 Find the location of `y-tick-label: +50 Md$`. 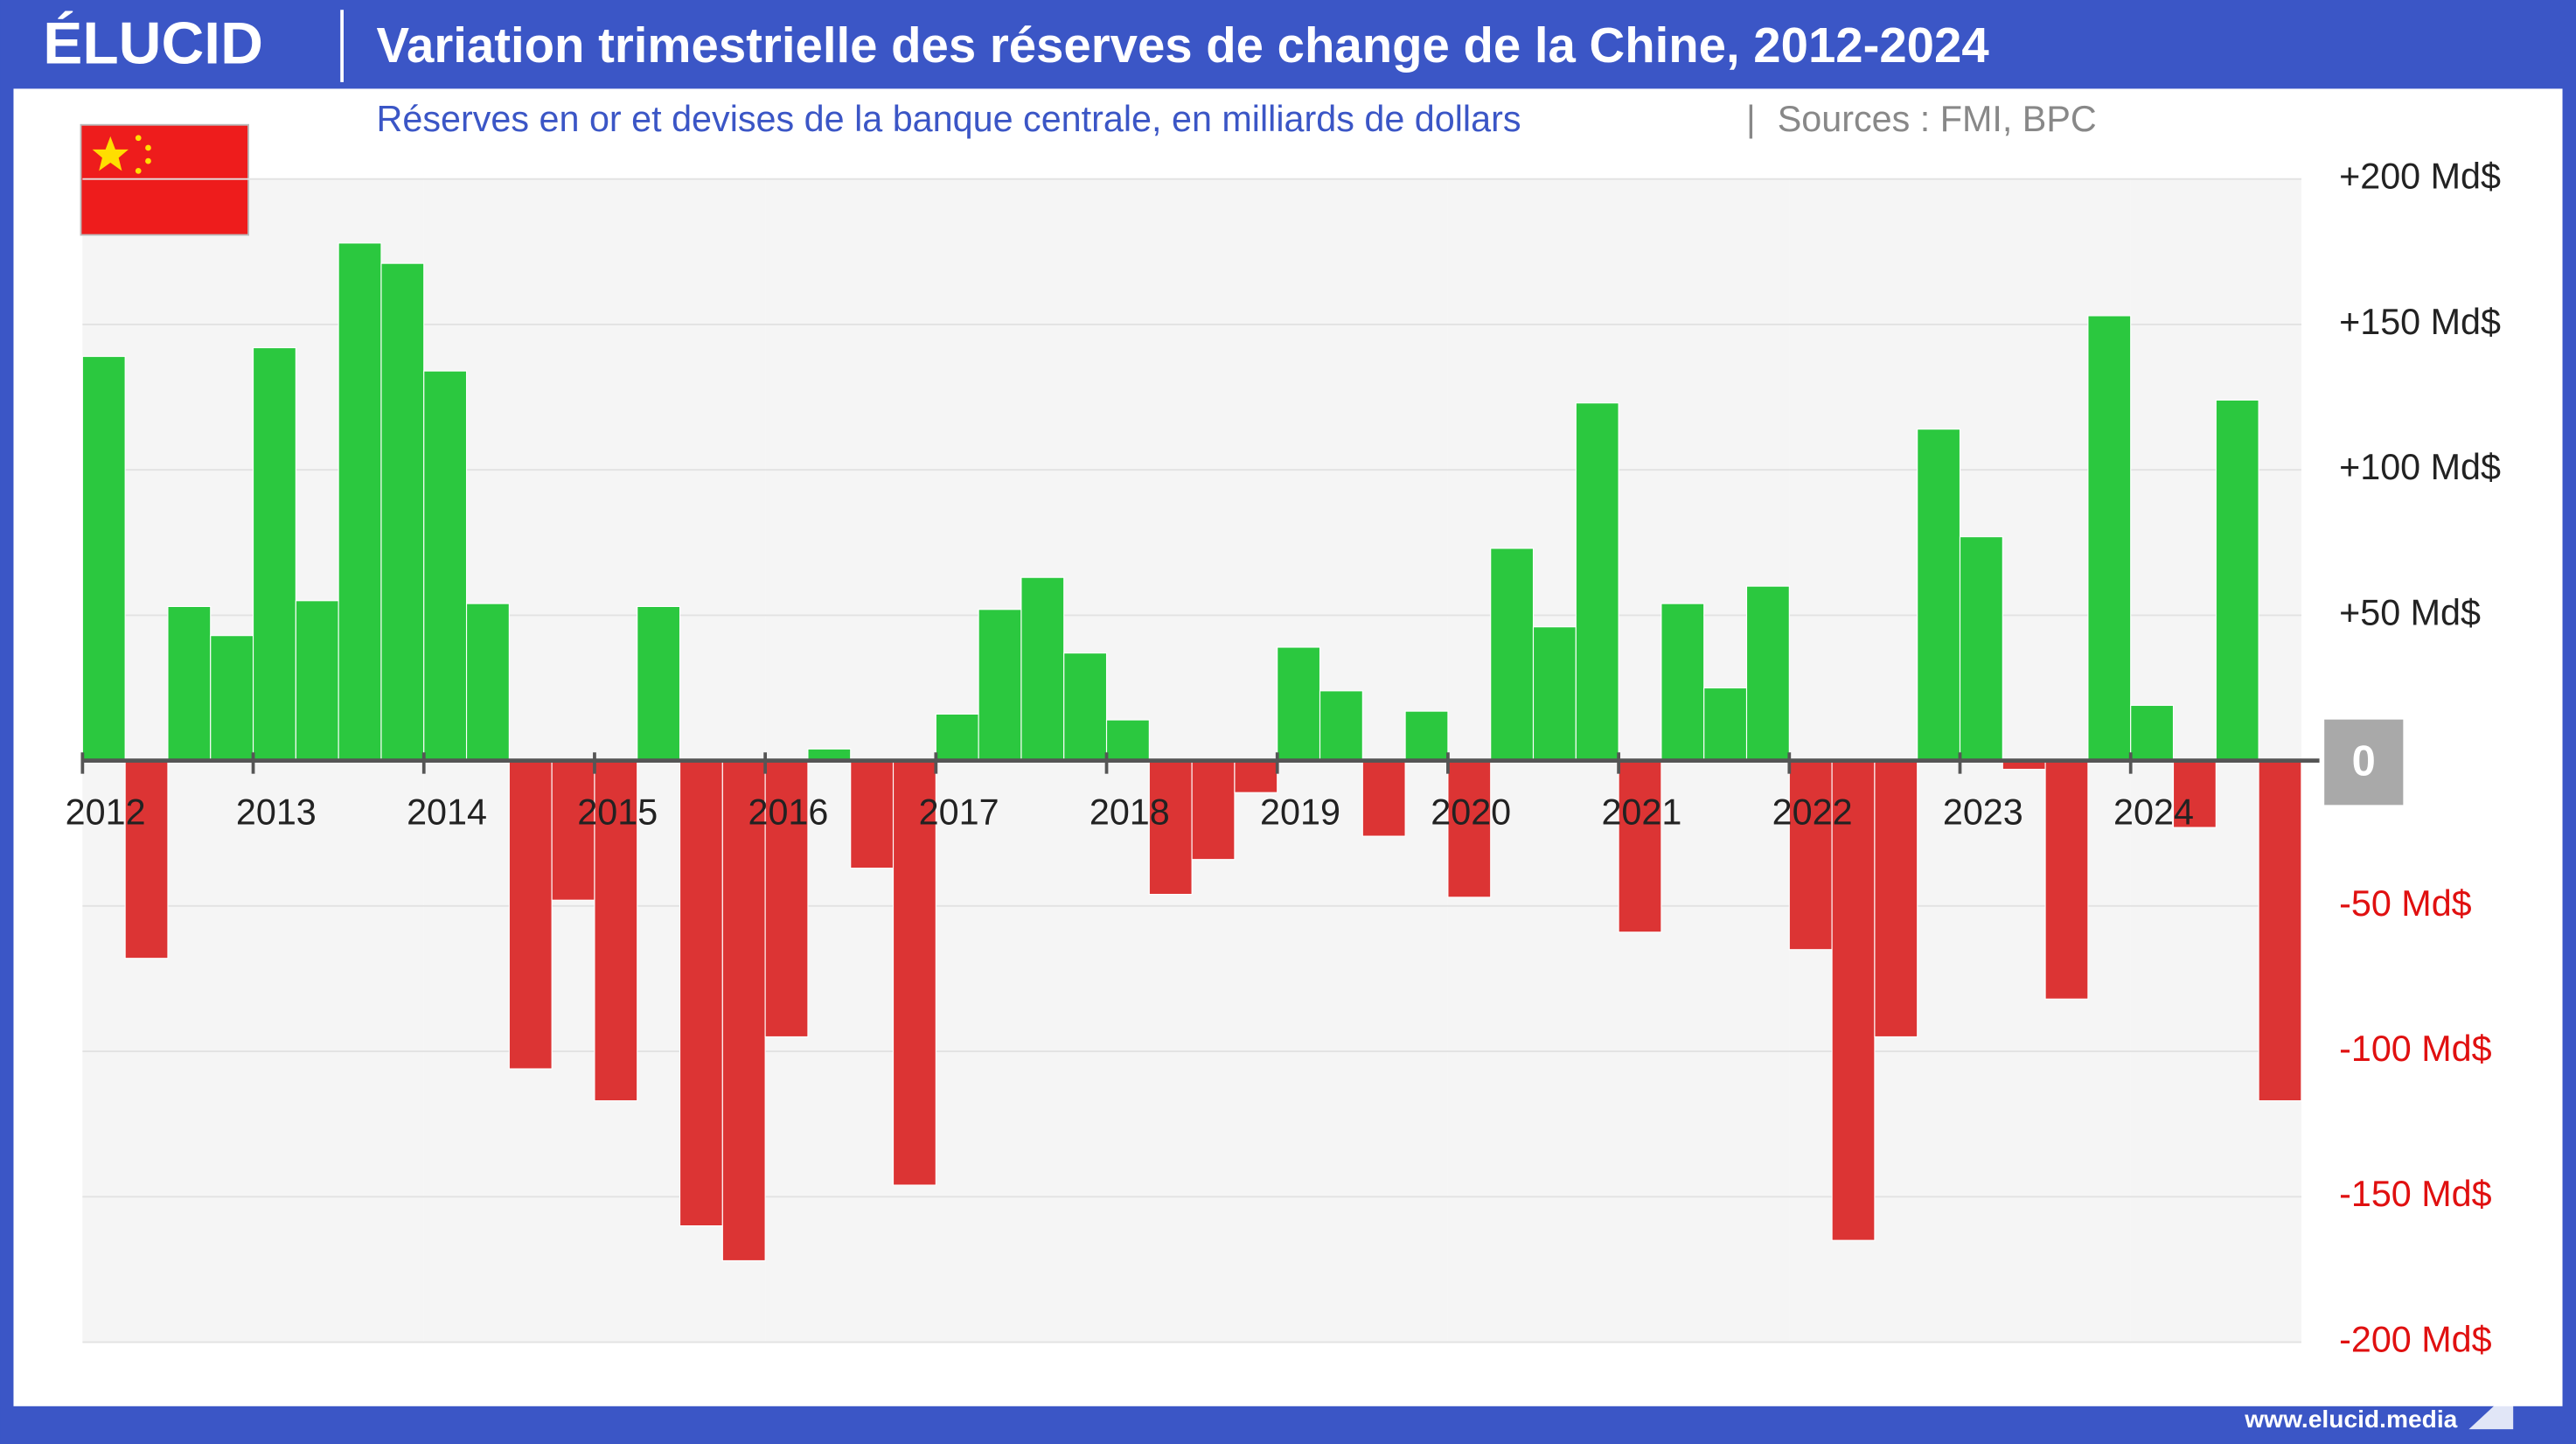

y-tick-label: +50 Md$ is located at coordinates (2410, 612).